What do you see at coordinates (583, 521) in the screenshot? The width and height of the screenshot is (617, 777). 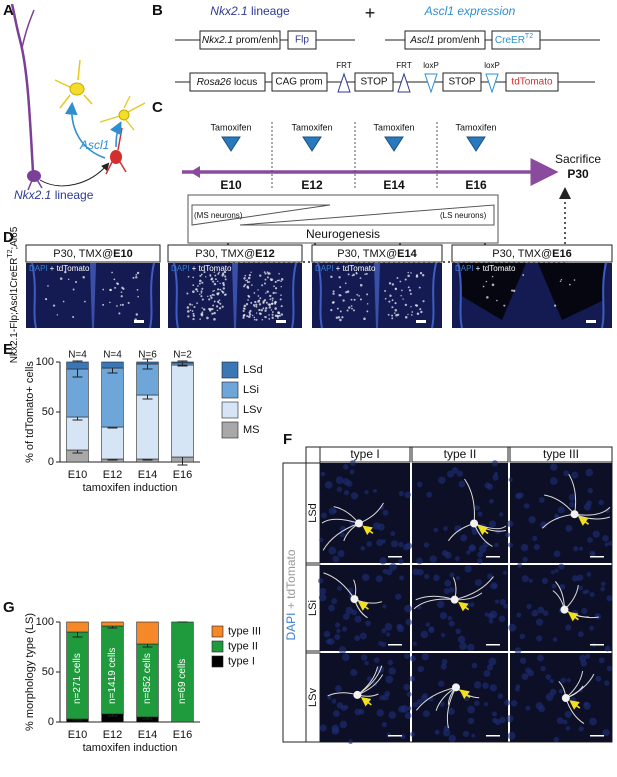 I see `pointer` at bounding box center [583, 521].